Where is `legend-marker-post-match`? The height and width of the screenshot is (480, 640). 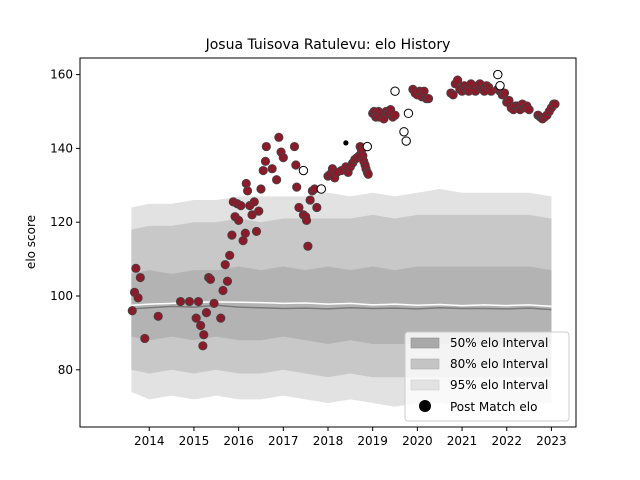
legend-marker-post-match is located at coordinates (425, 406).